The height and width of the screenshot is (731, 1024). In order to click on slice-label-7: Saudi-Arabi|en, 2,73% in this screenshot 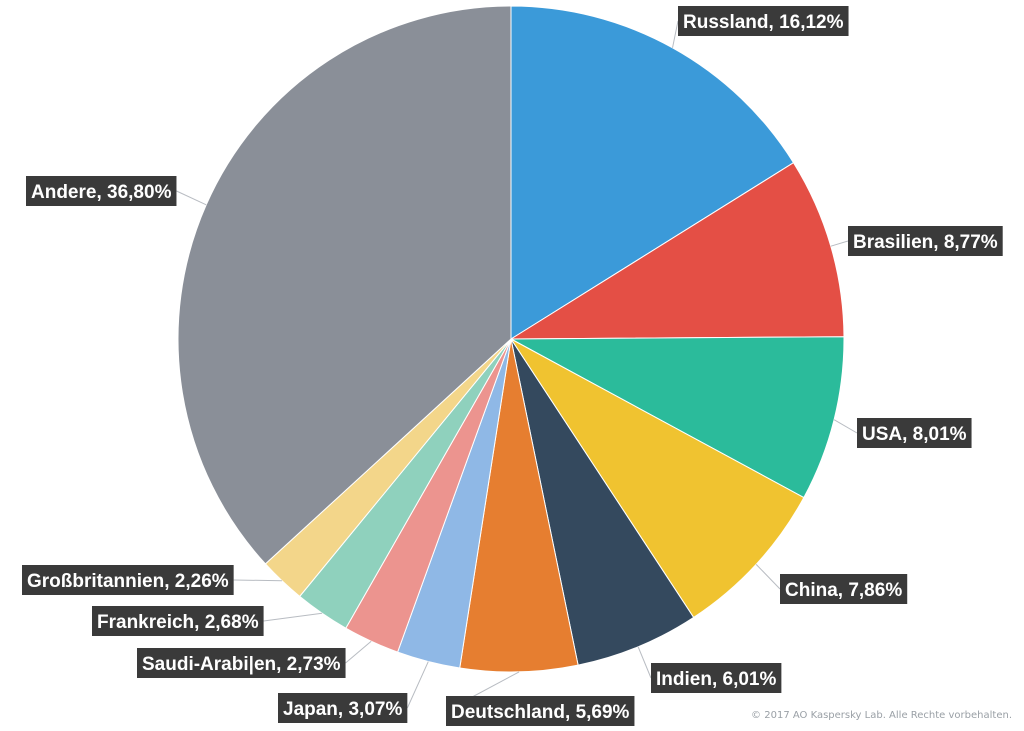, I will do `click(241, 663)`.